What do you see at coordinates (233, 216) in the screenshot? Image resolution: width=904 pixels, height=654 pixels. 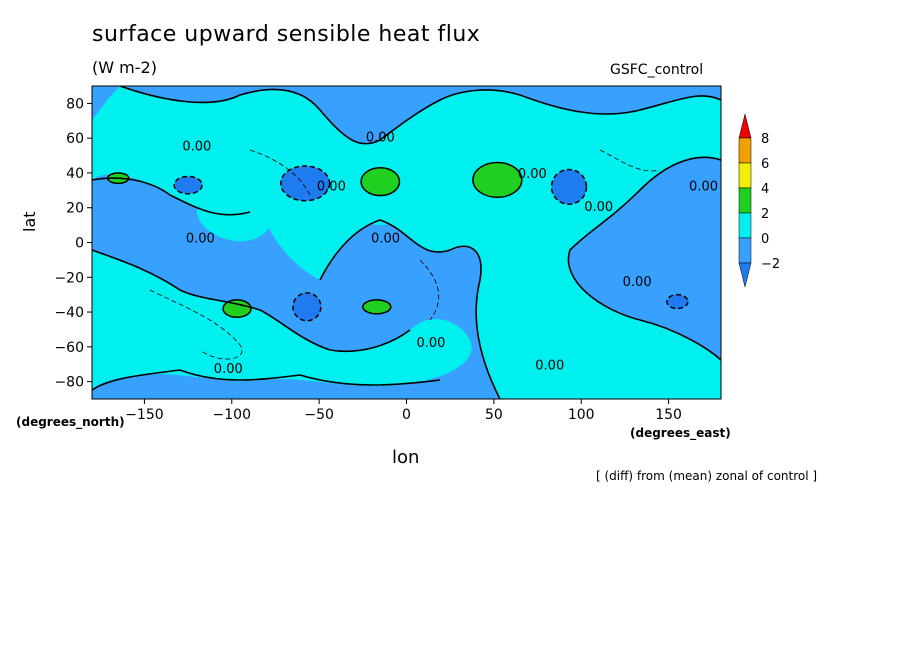 I see `field-zero-to-two-west` at bounding box center [233, 216].